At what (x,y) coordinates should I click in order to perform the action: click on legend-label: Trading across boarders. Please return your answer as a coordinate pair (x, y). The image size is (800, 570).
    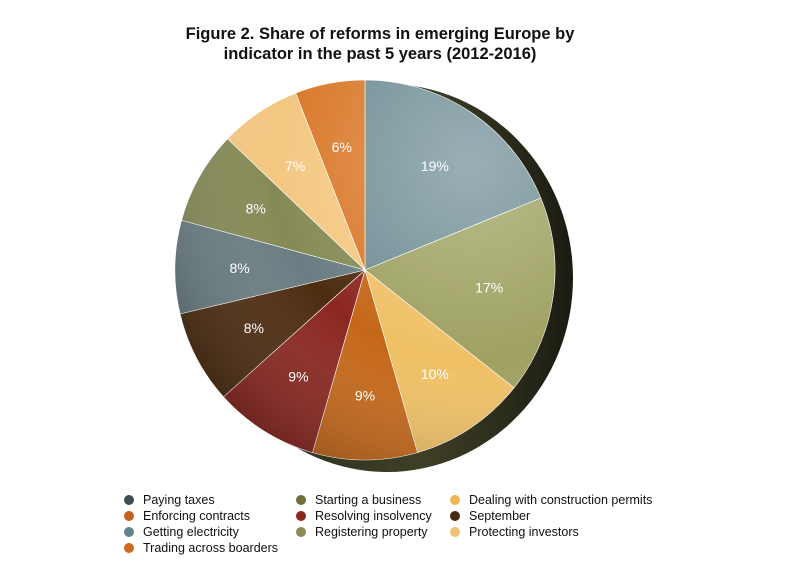
    Looking at the image, I should click on (211, 548).